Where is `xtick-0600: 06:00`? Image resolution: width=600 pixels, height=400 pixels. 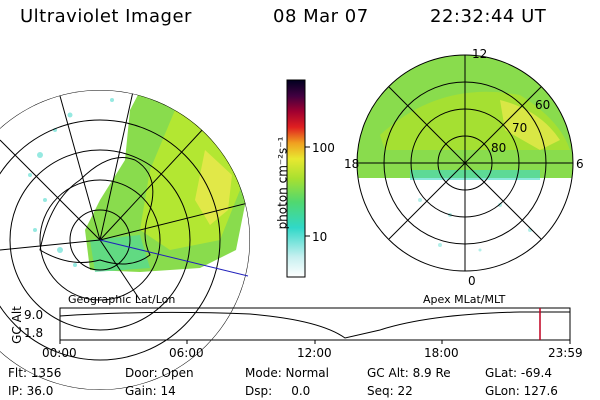
xtick-0600: 06:00 is located at coordinates (186, 353).